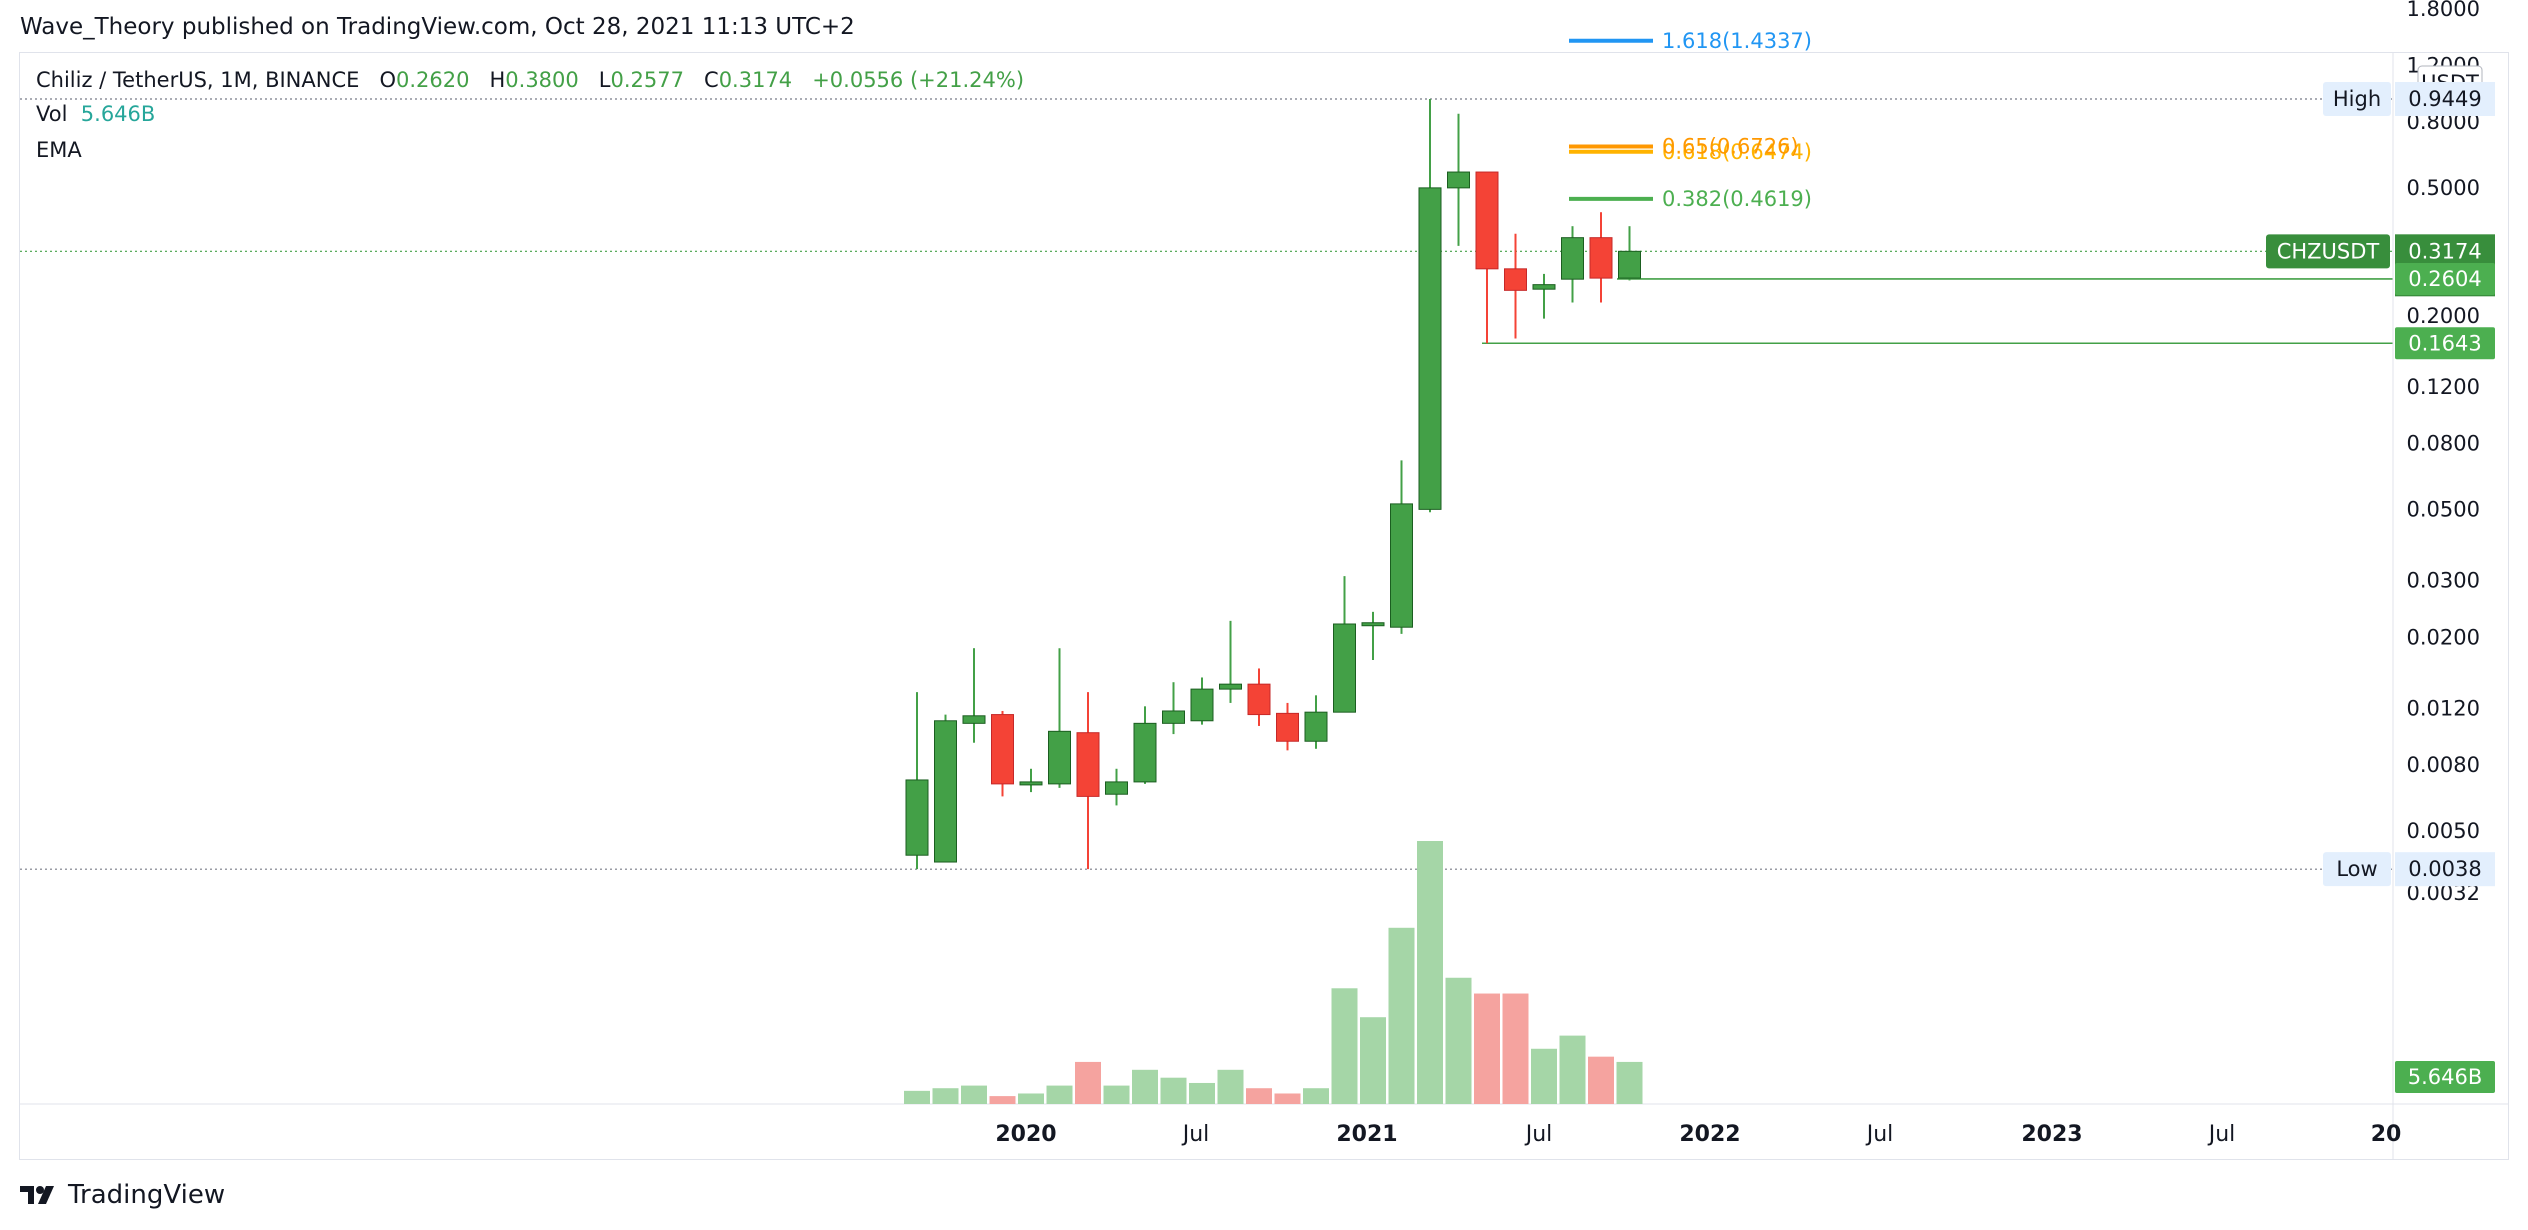  Describe the element at coordinates (542, 80) in the screenshot. I see `legend-high: 0.3800` at that location.